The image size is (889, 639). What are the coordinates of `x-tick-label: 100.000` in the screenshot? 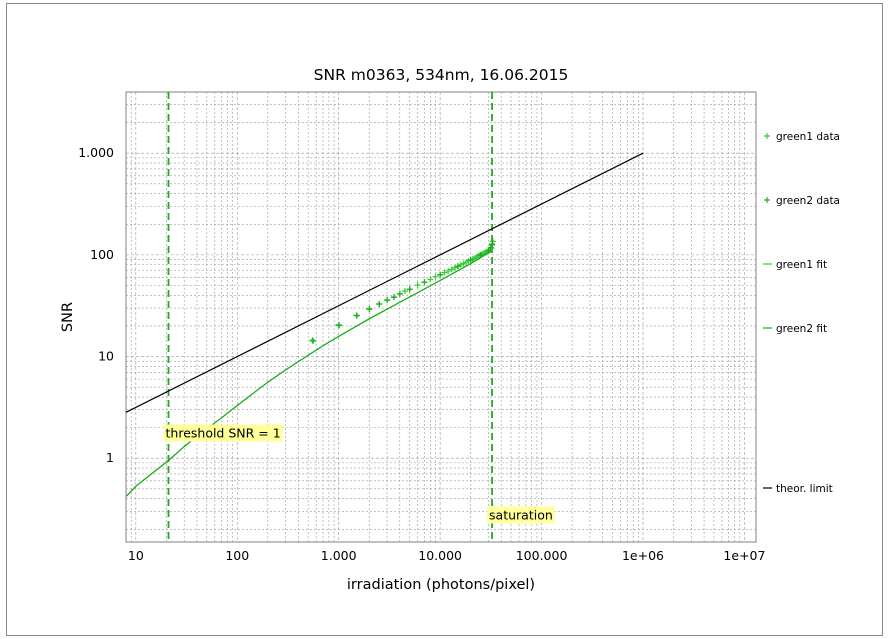 It's located at (542, 555).